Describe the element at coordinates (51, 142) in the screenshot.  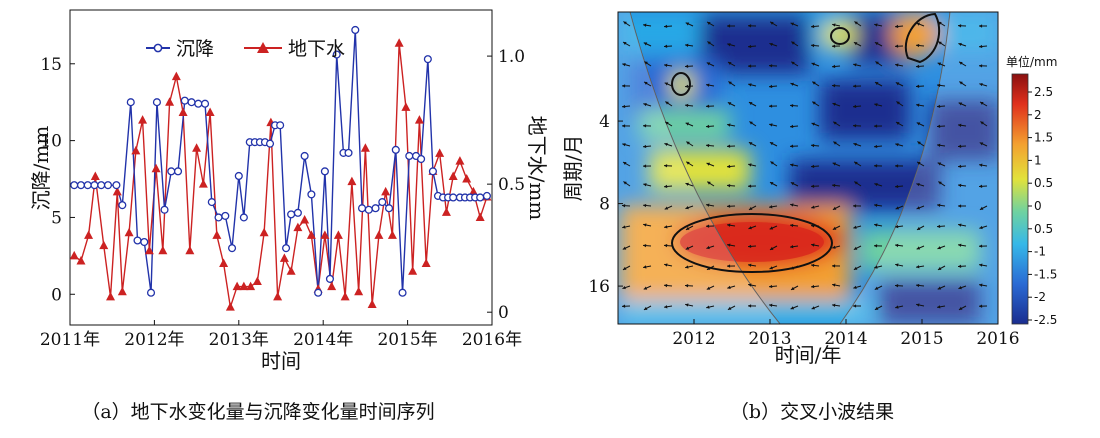
I see `left-tick-label: 10` at that location.